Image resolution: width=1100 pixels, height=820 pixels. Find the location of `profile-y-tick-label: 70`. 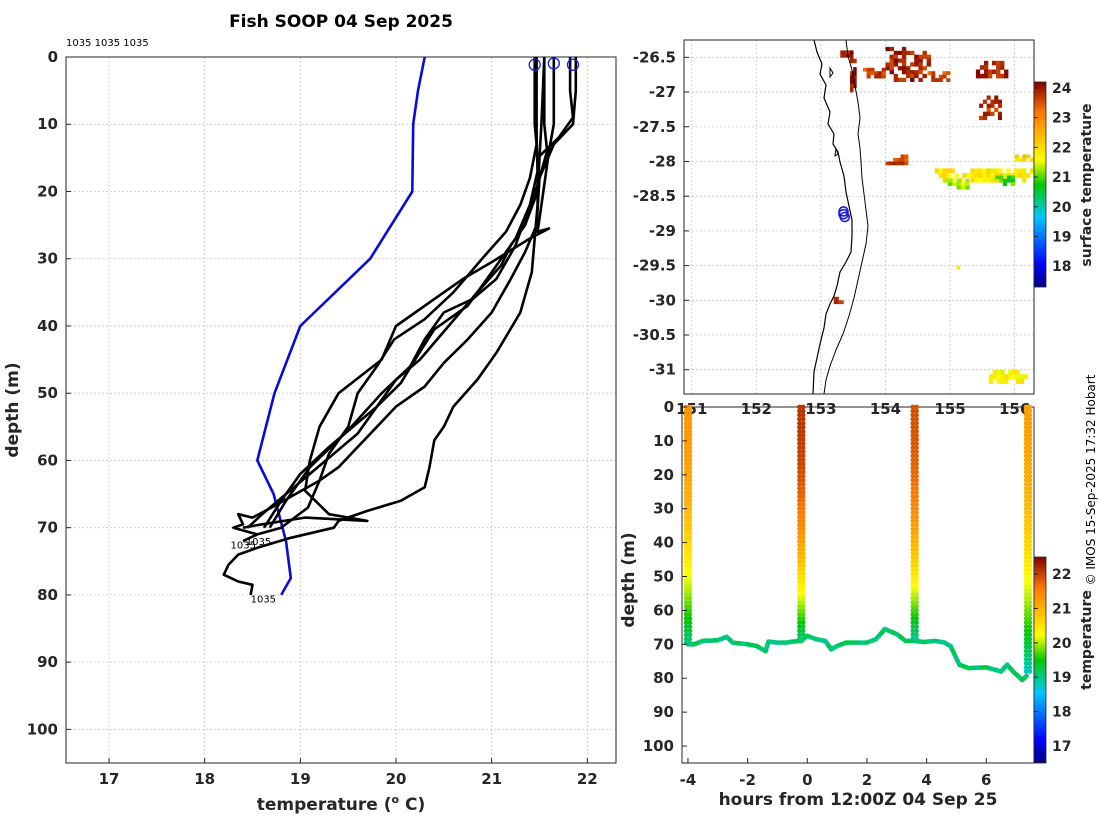

profile-y-tick-label: 70 is located at coordinates (47, 528).